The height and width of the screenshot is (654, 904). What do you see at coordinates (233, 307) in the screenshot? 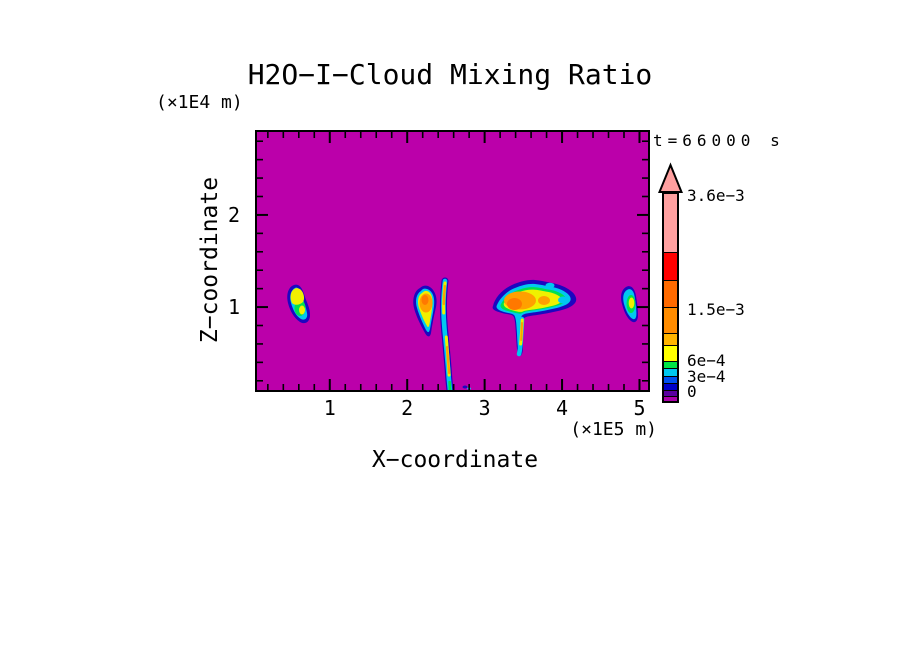
I see `z-tick-label-1: 1` at bounding box center [233, 307].